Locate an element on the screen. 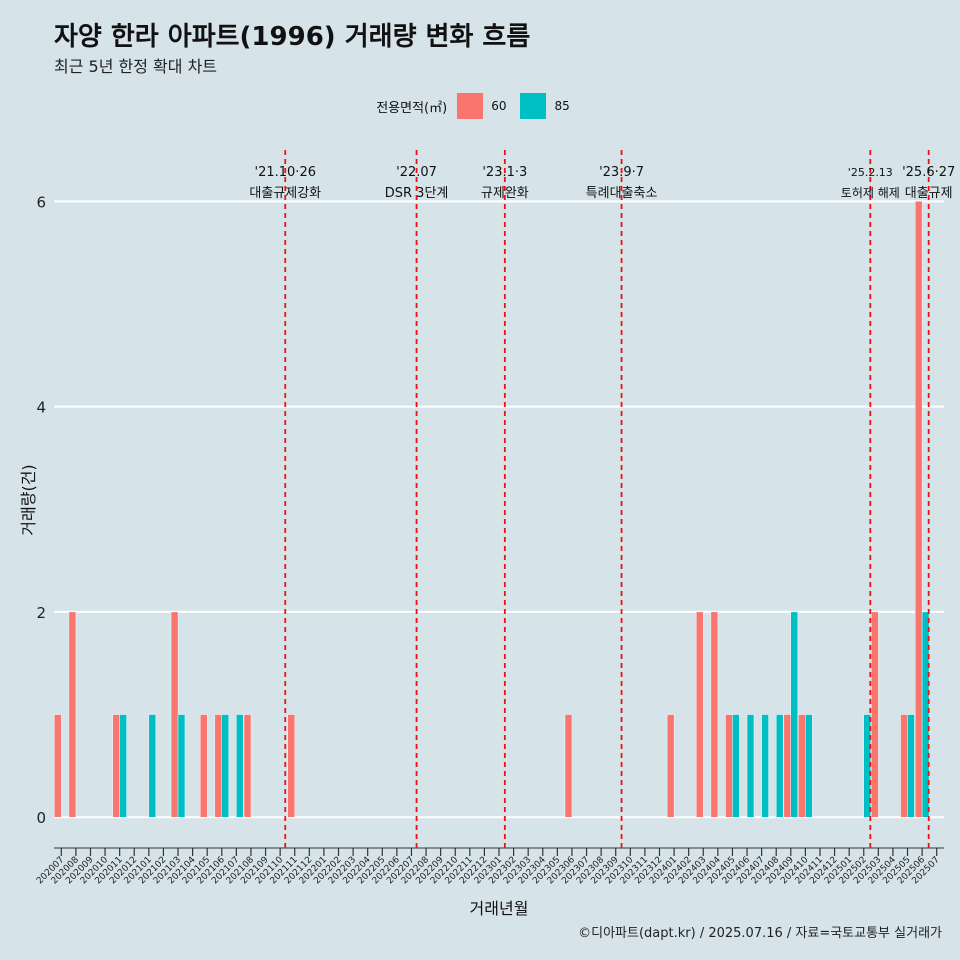 The width and height of the screenshot is (960, 960). legend: 전용면적(㎡) 60 85 is located at coordinates (480, 106).